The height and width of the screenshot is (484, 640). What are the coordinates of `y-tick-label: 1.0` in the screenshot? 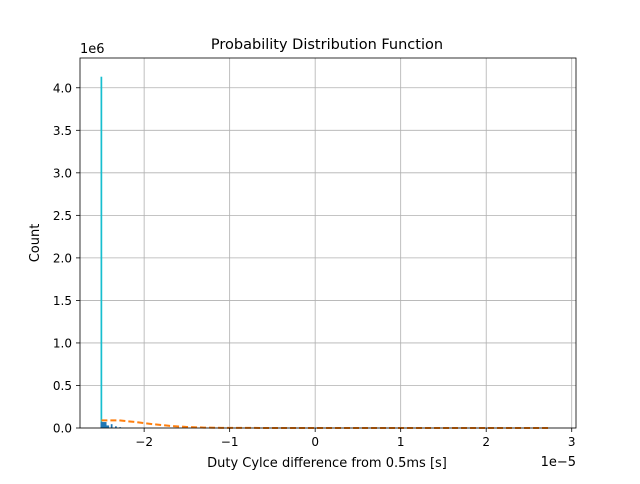 It's located at (62, 343).